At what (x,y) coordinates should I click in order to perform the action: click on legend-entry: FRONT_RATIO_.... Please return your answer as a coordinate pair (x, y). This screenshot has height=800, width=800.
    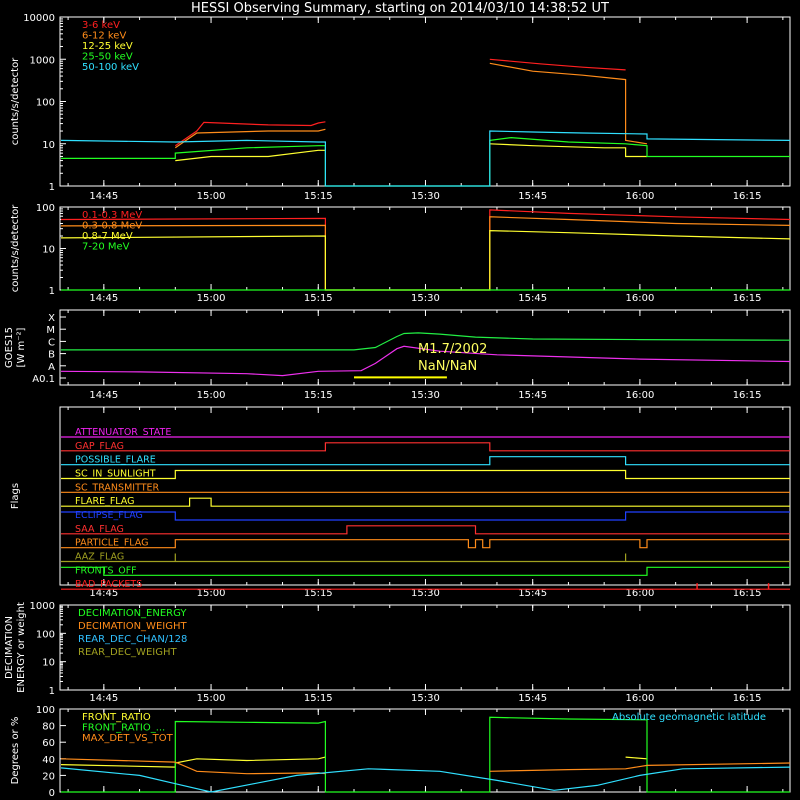
    Looking at the image, I should click on (123, 728).